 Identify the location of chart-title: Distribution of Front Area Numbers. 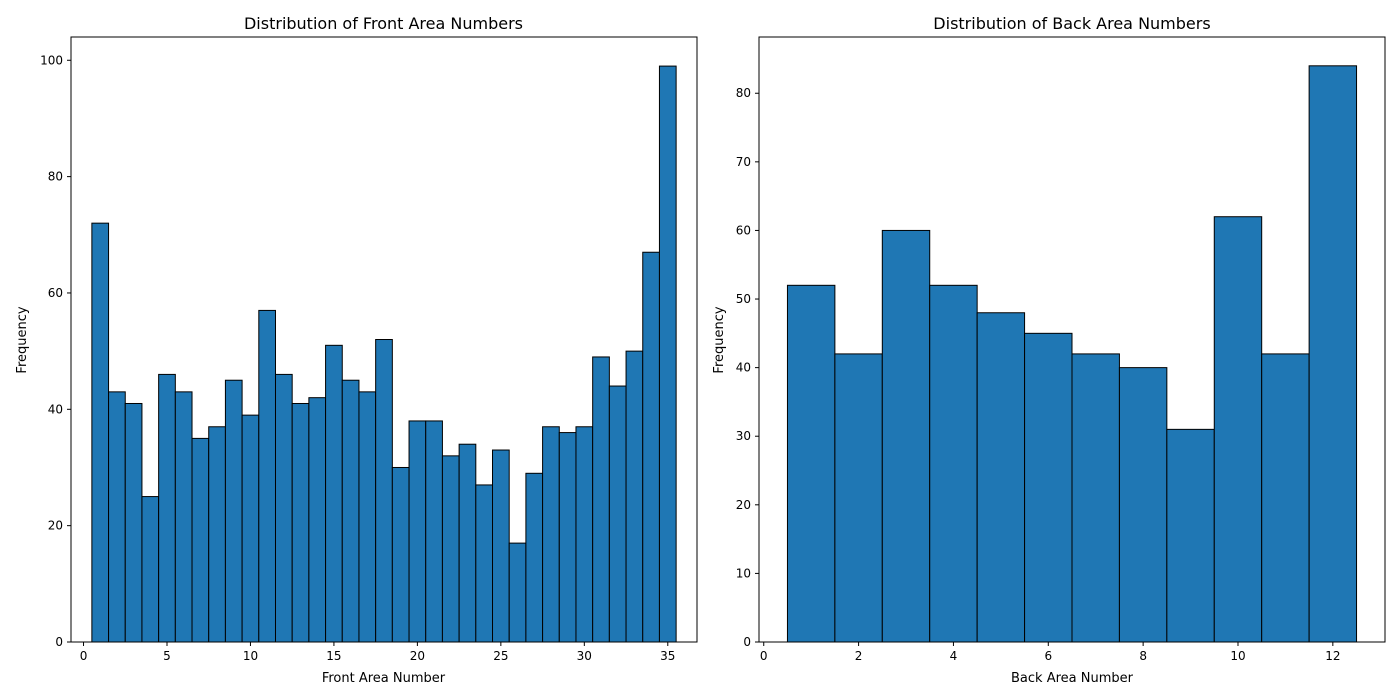
(383, 23).